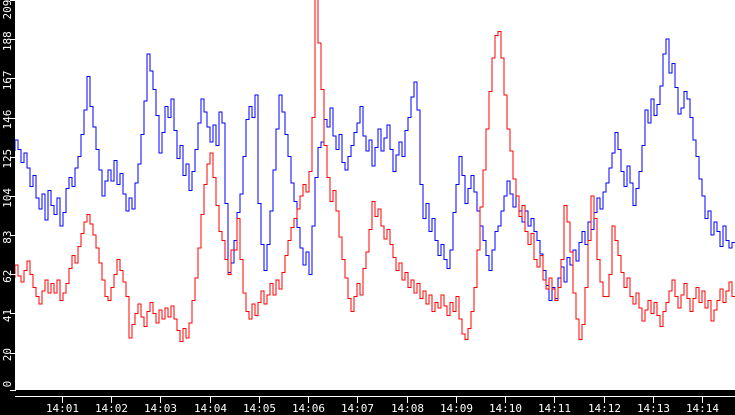 This screenshot has width=735, height=415. What do you see at coordinates (7, 41) in the screenshot?
I see `y-tick-label: 188` at bounding box center [7, 41].